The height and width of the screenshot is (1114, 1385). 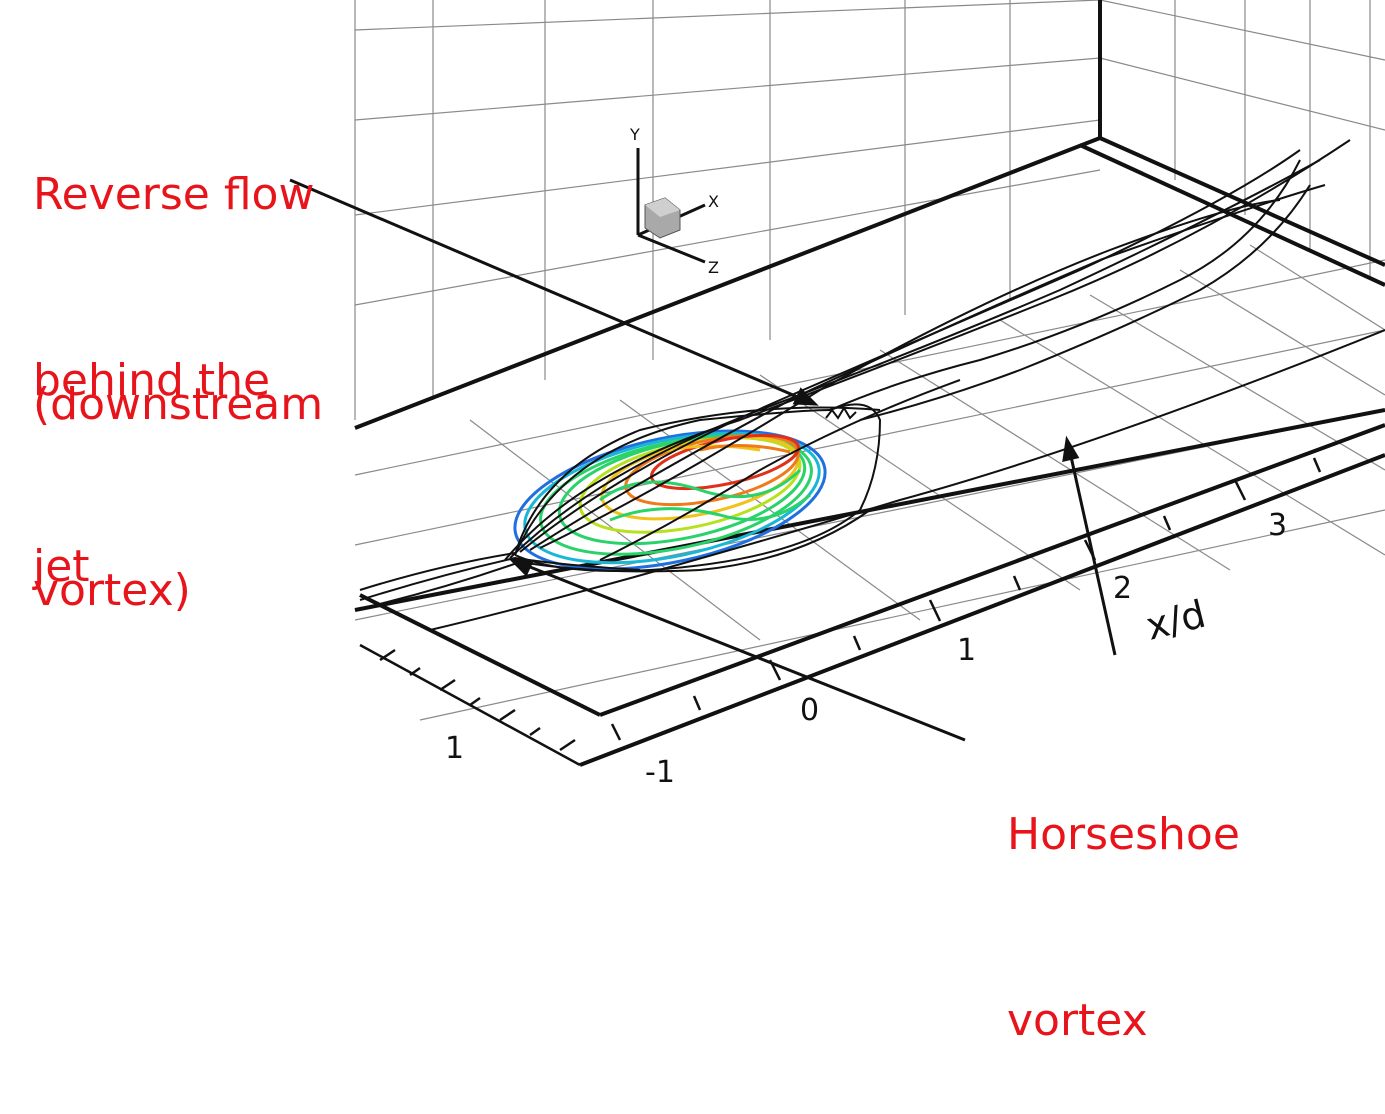 I want to click on horseshoe-arrow, so click(x=745, y=652).